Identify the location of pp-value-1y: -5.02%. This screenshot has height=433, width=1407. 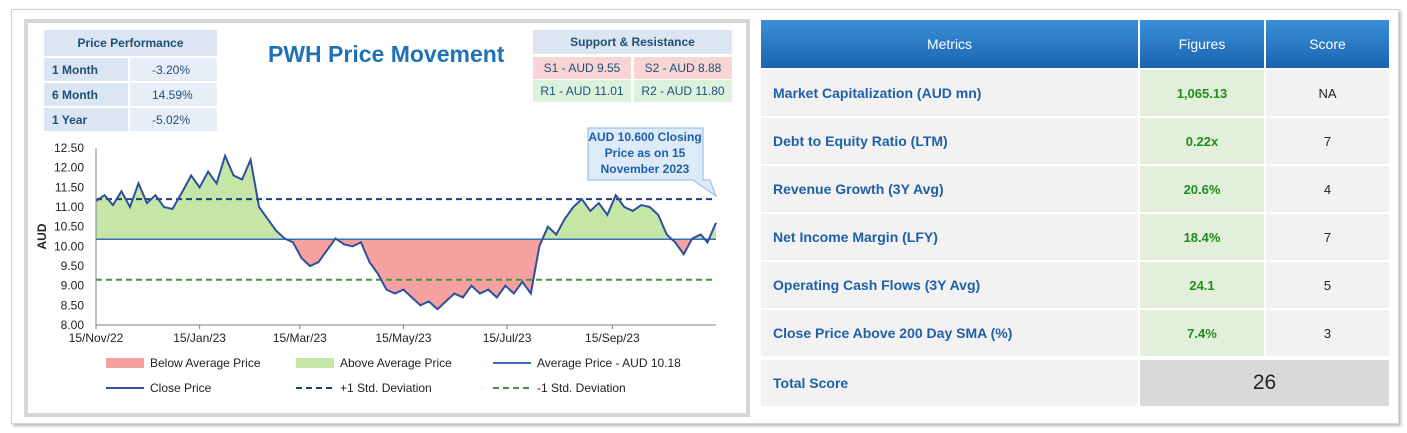
(173, 119).